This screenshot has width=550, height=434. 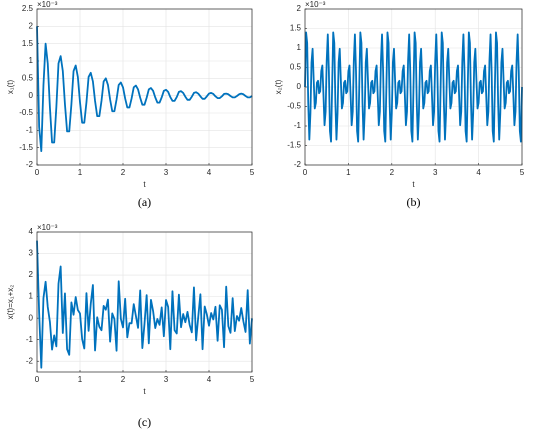 What do you see at coordinates (10, 302) in the screenshot?
I see `y-axis-label: x(t)=x₁+x₂` at bounding box center [10, 302].